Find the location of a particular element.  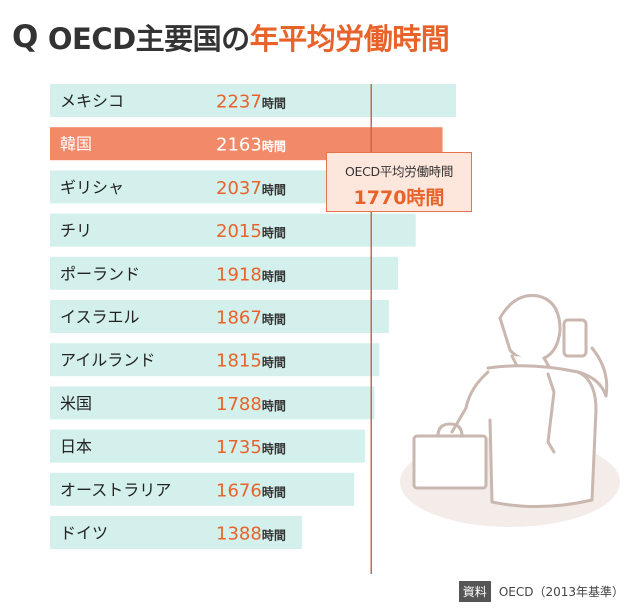

source-note: 資料 OECD（2013年基準） is located at coordinates (541, 591).